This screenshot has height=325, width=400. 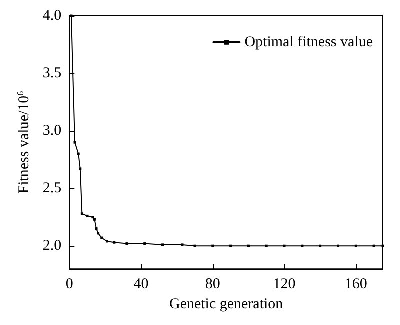 What do you see at coordinates (309, 42) in the screenshot?
I see `legend-label: Optimal fitness value` at bounding box center [309, 42].